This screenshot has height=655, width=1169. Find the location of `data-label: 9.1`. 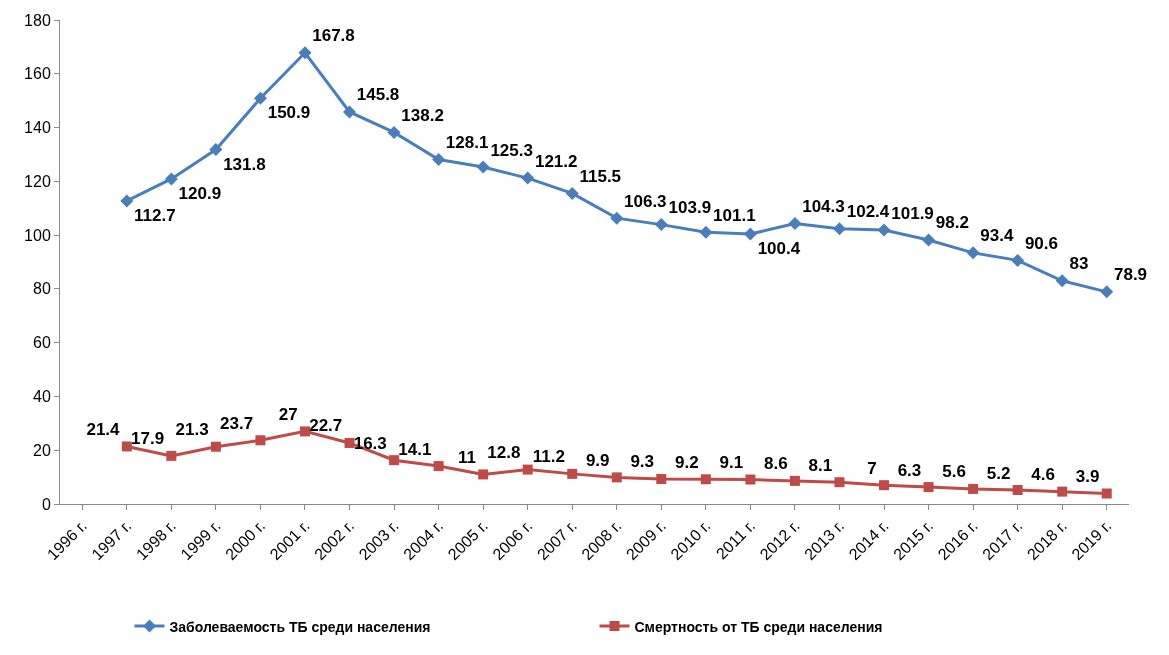

data-label: 9.1 is located at coordinates (731, 463).